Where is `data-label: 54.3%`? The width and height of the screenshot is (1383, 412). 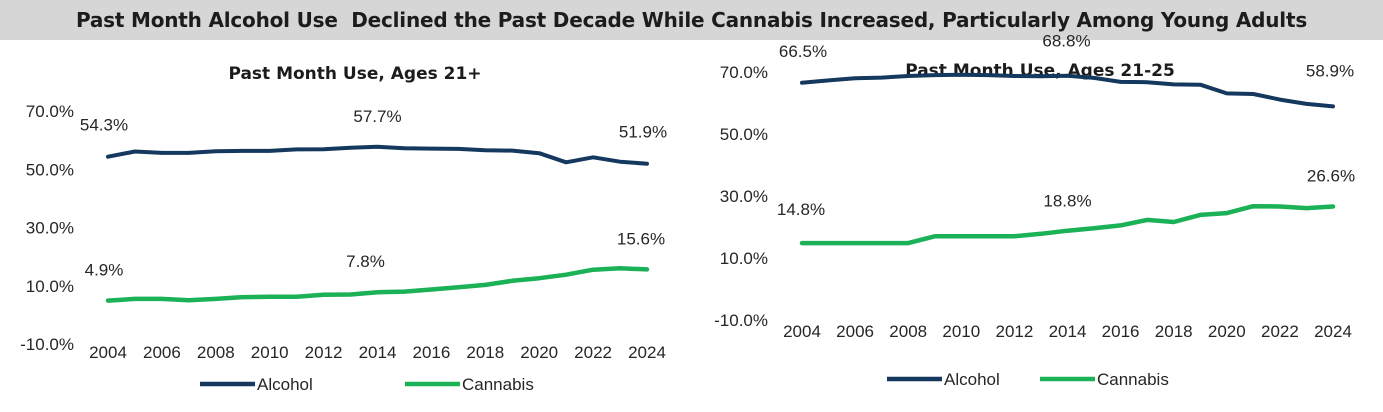 data-label: 54.3% is located at coordinates (104, 125).